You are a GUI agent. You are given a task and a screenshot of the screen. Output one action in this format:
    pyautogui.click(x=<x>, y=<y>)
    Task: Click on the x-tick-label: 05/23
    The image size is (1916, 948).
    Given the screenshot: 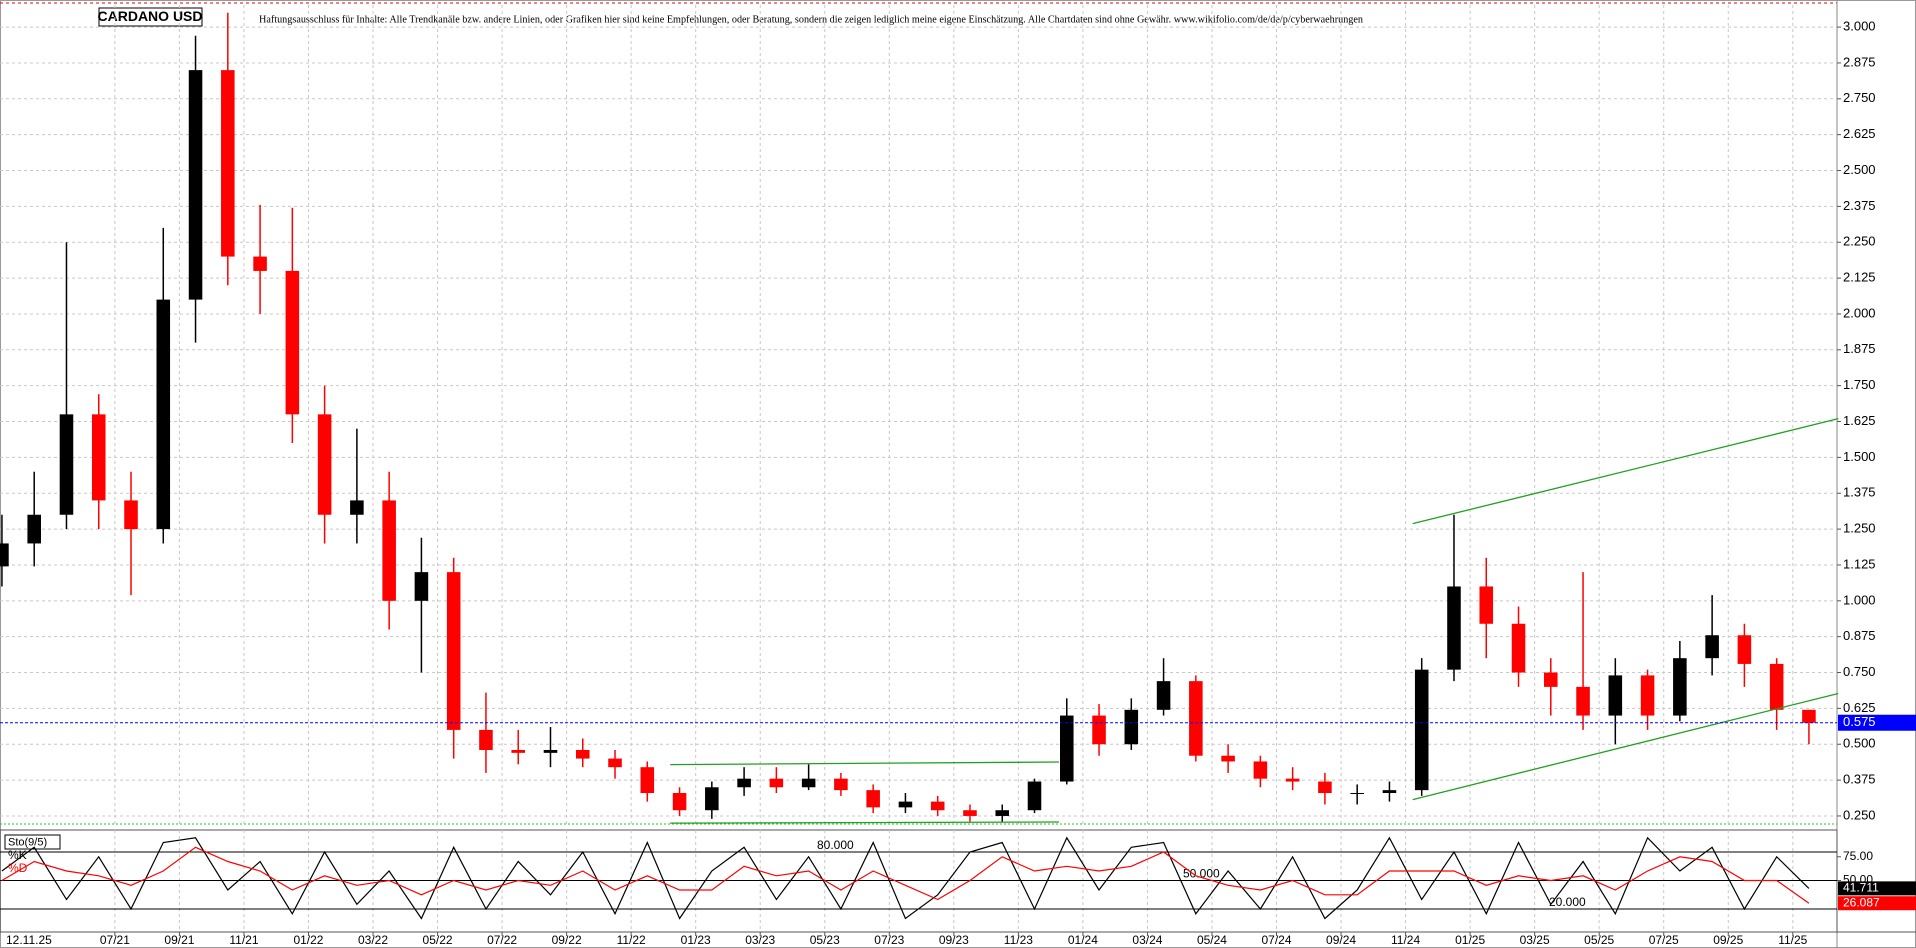 What is the action you would take?
    pyautogui.click(x=825, y=940)
    